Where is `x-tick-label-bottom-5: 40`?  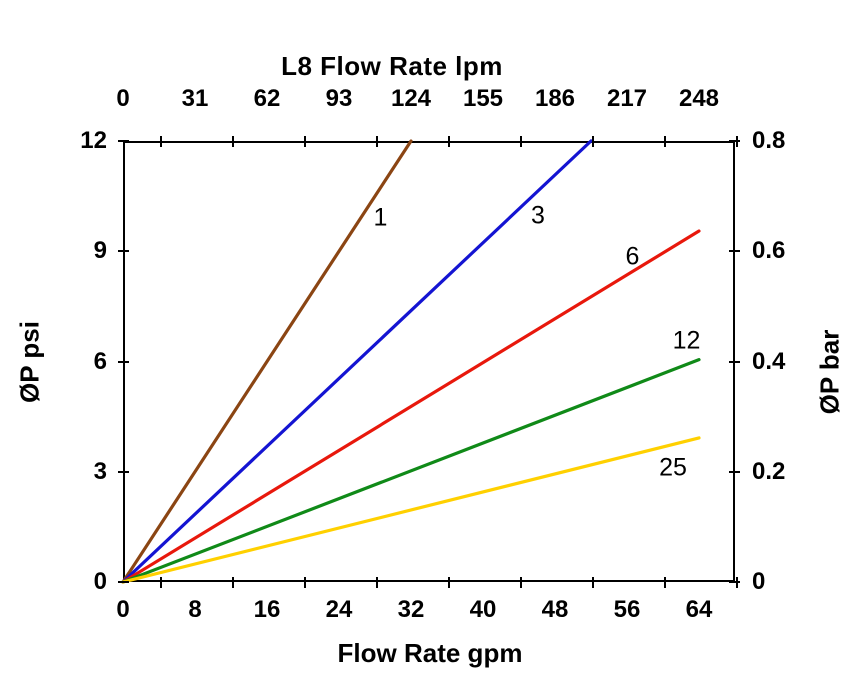
x-tick-label-bottom-5: 40 is located at coordinates (483, 609).